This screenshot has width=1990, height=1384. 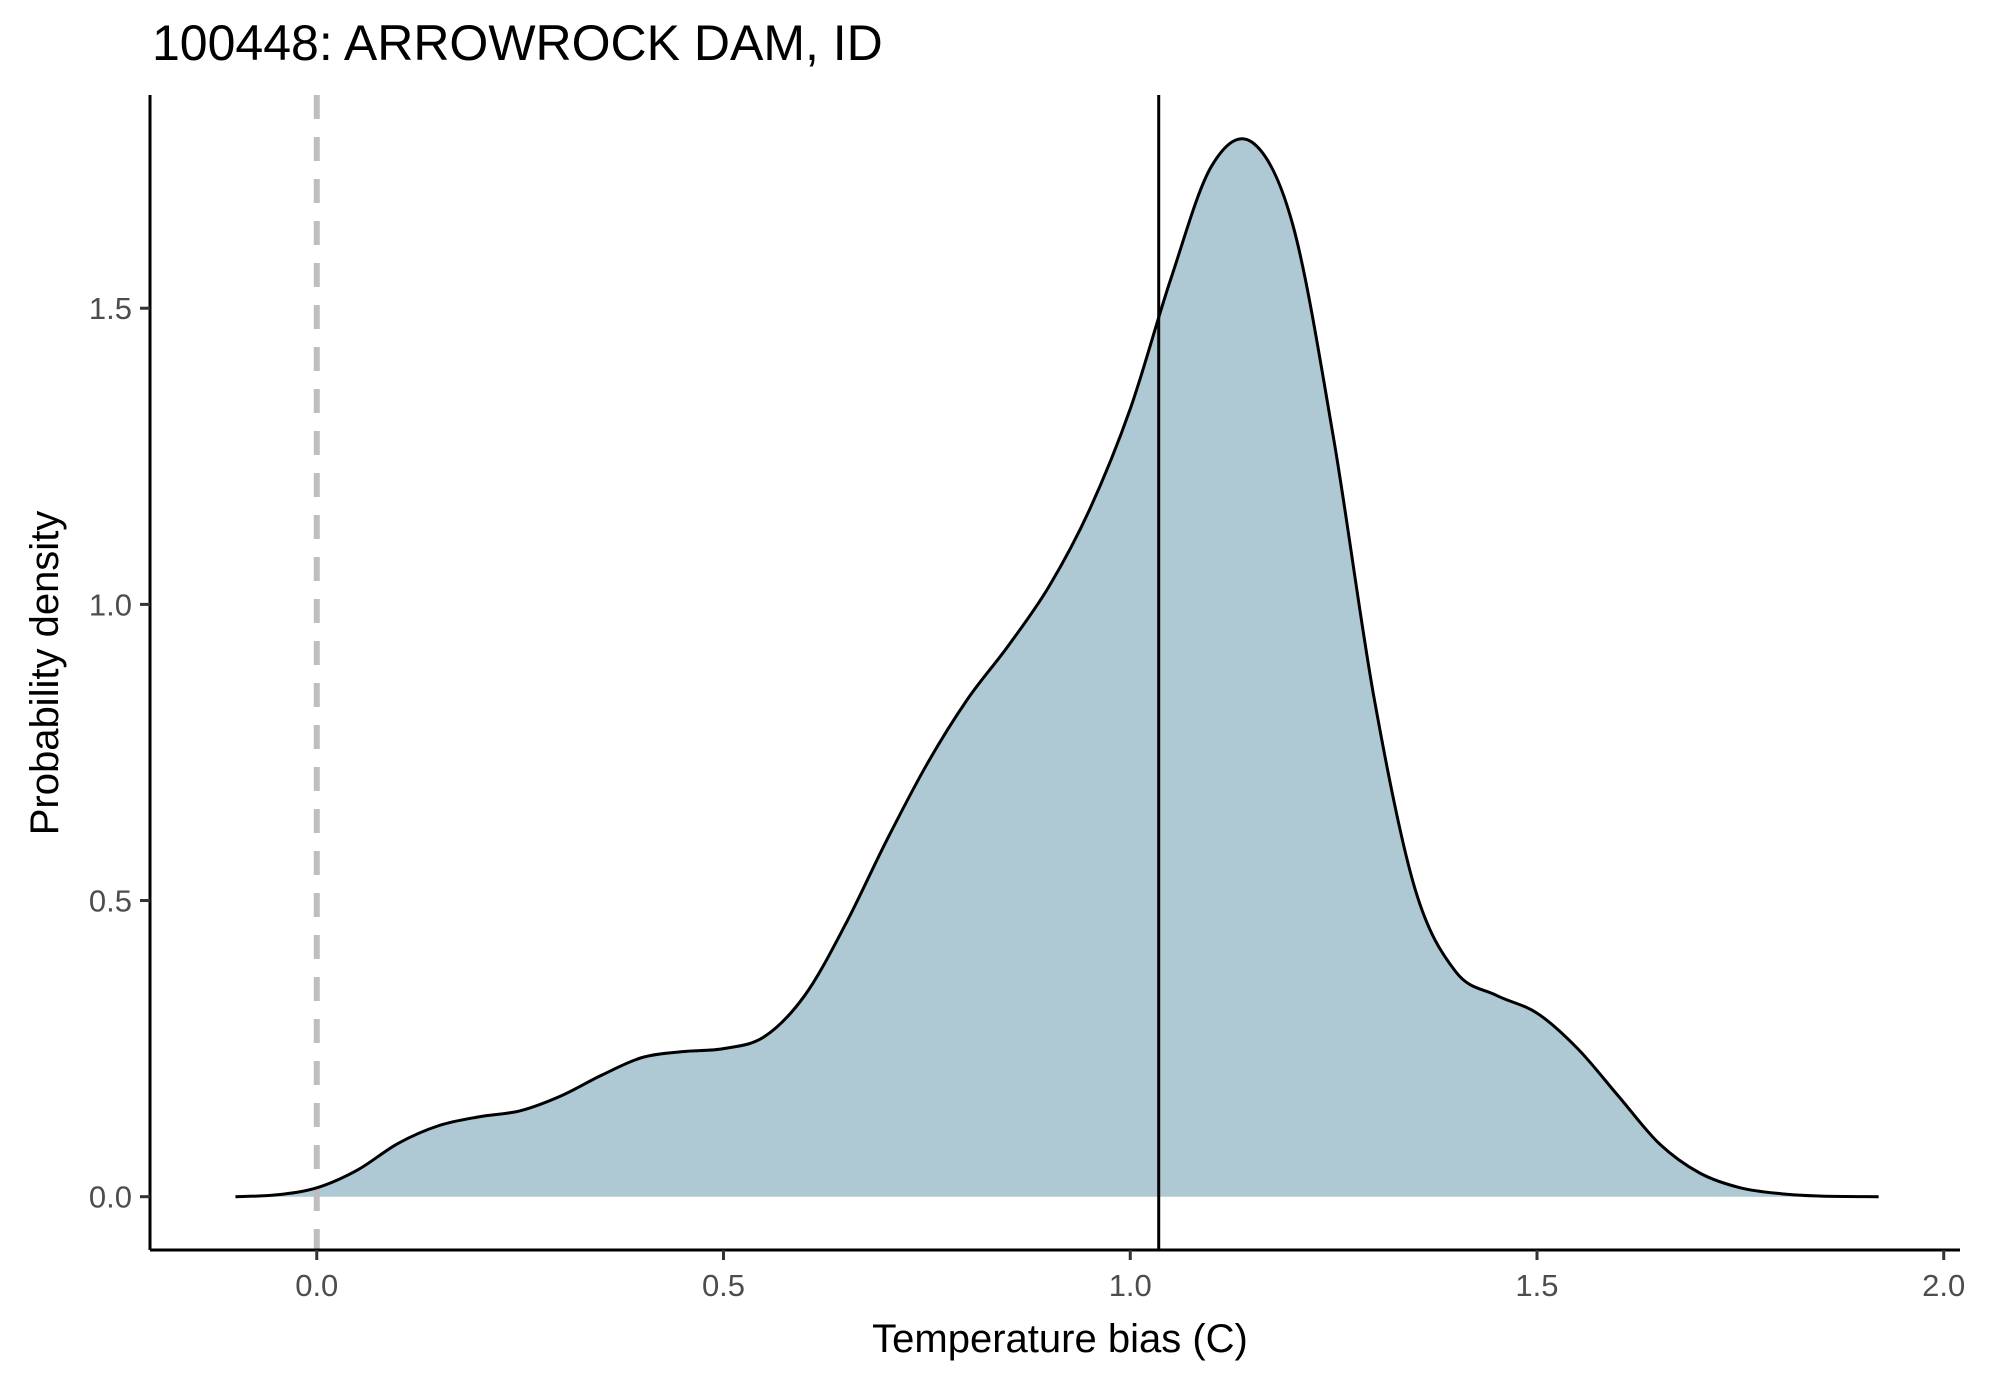 I want to click on y-tick-label: 0.0, so click(x=110, y=1197).